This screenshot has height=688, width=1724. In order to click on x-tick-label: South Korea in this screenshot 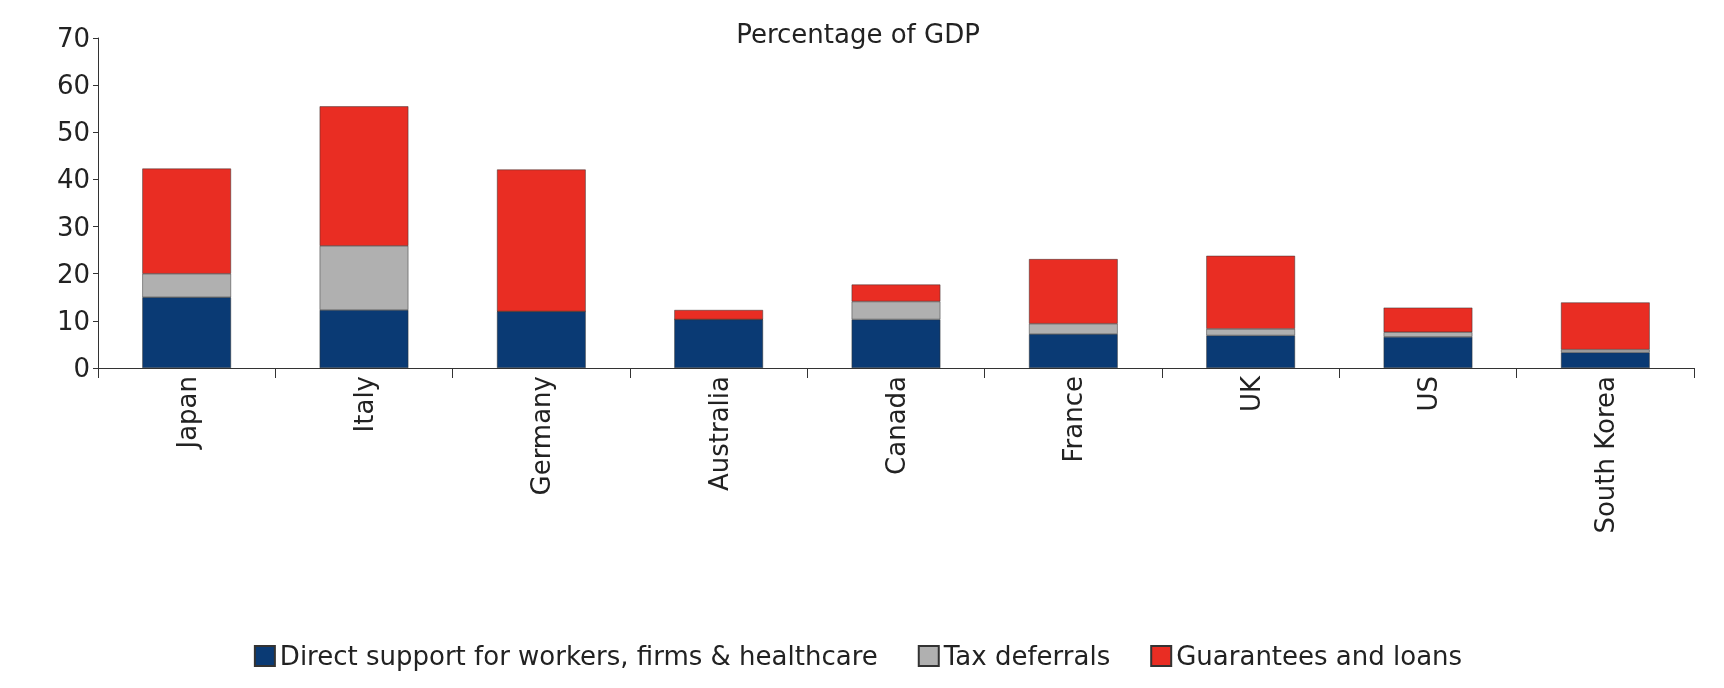, I will do `click(1605, 455)`.